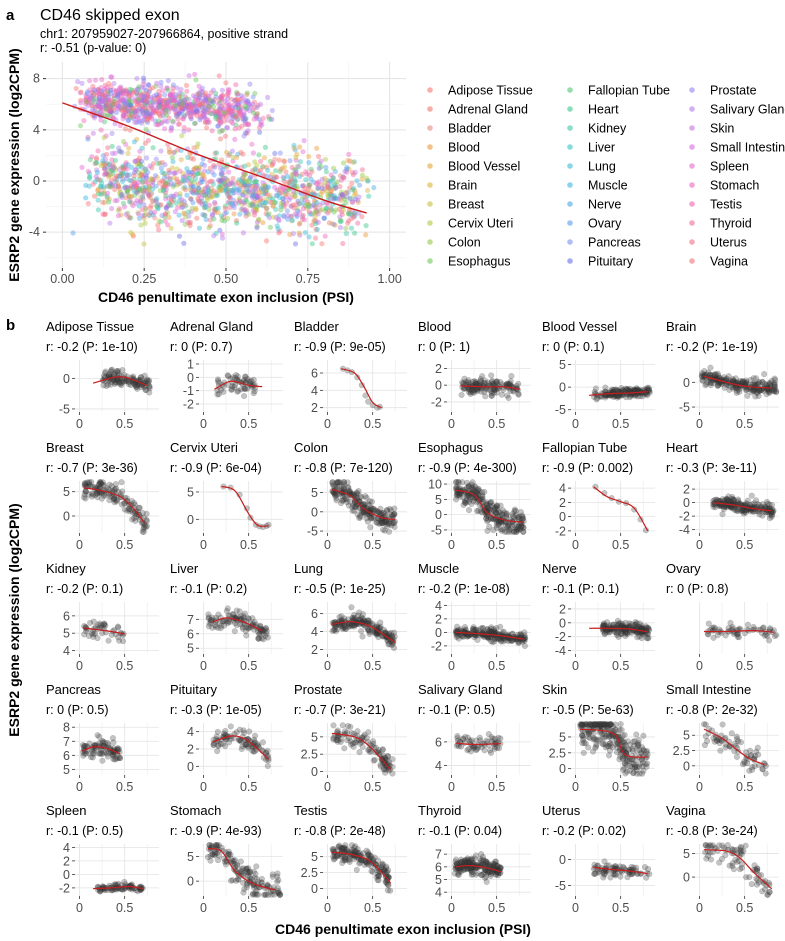  I want to click on facet-xtick-label: 0, so click(451, 545).